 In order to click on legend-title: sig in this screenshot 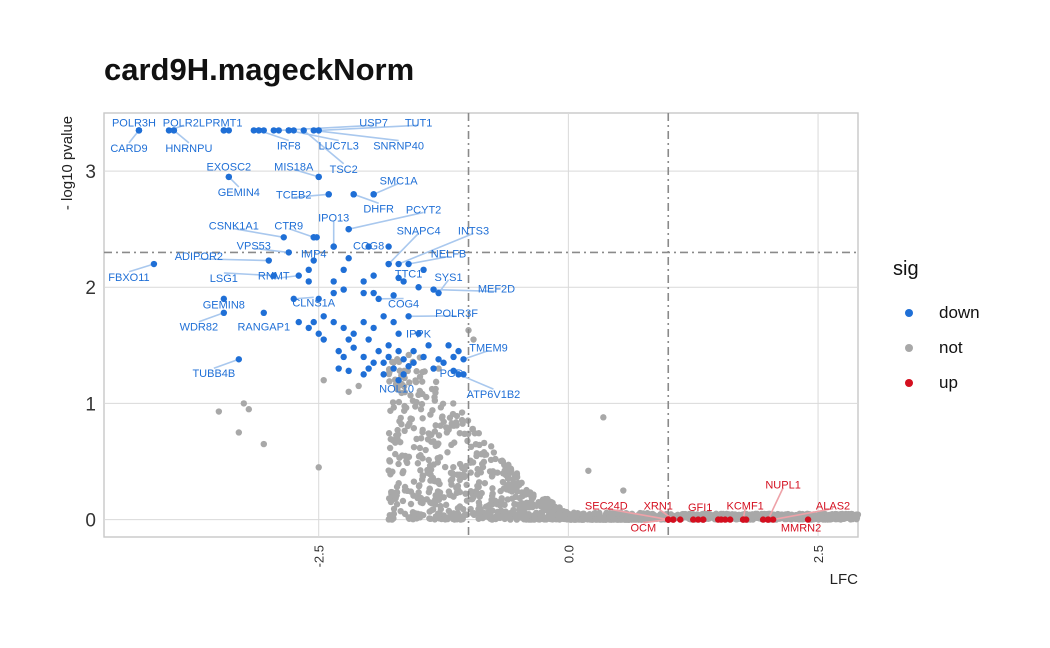, I will do `click(906, 269)`.